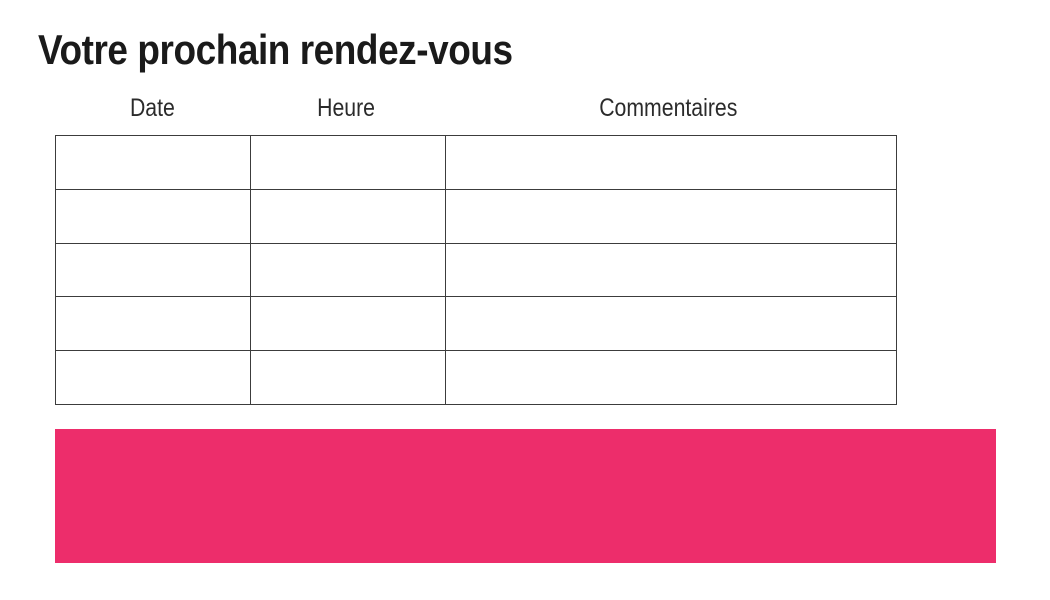 This screenshot has width=1050, height=600. I want to click on column-header-date: Date, so click(152, 108).